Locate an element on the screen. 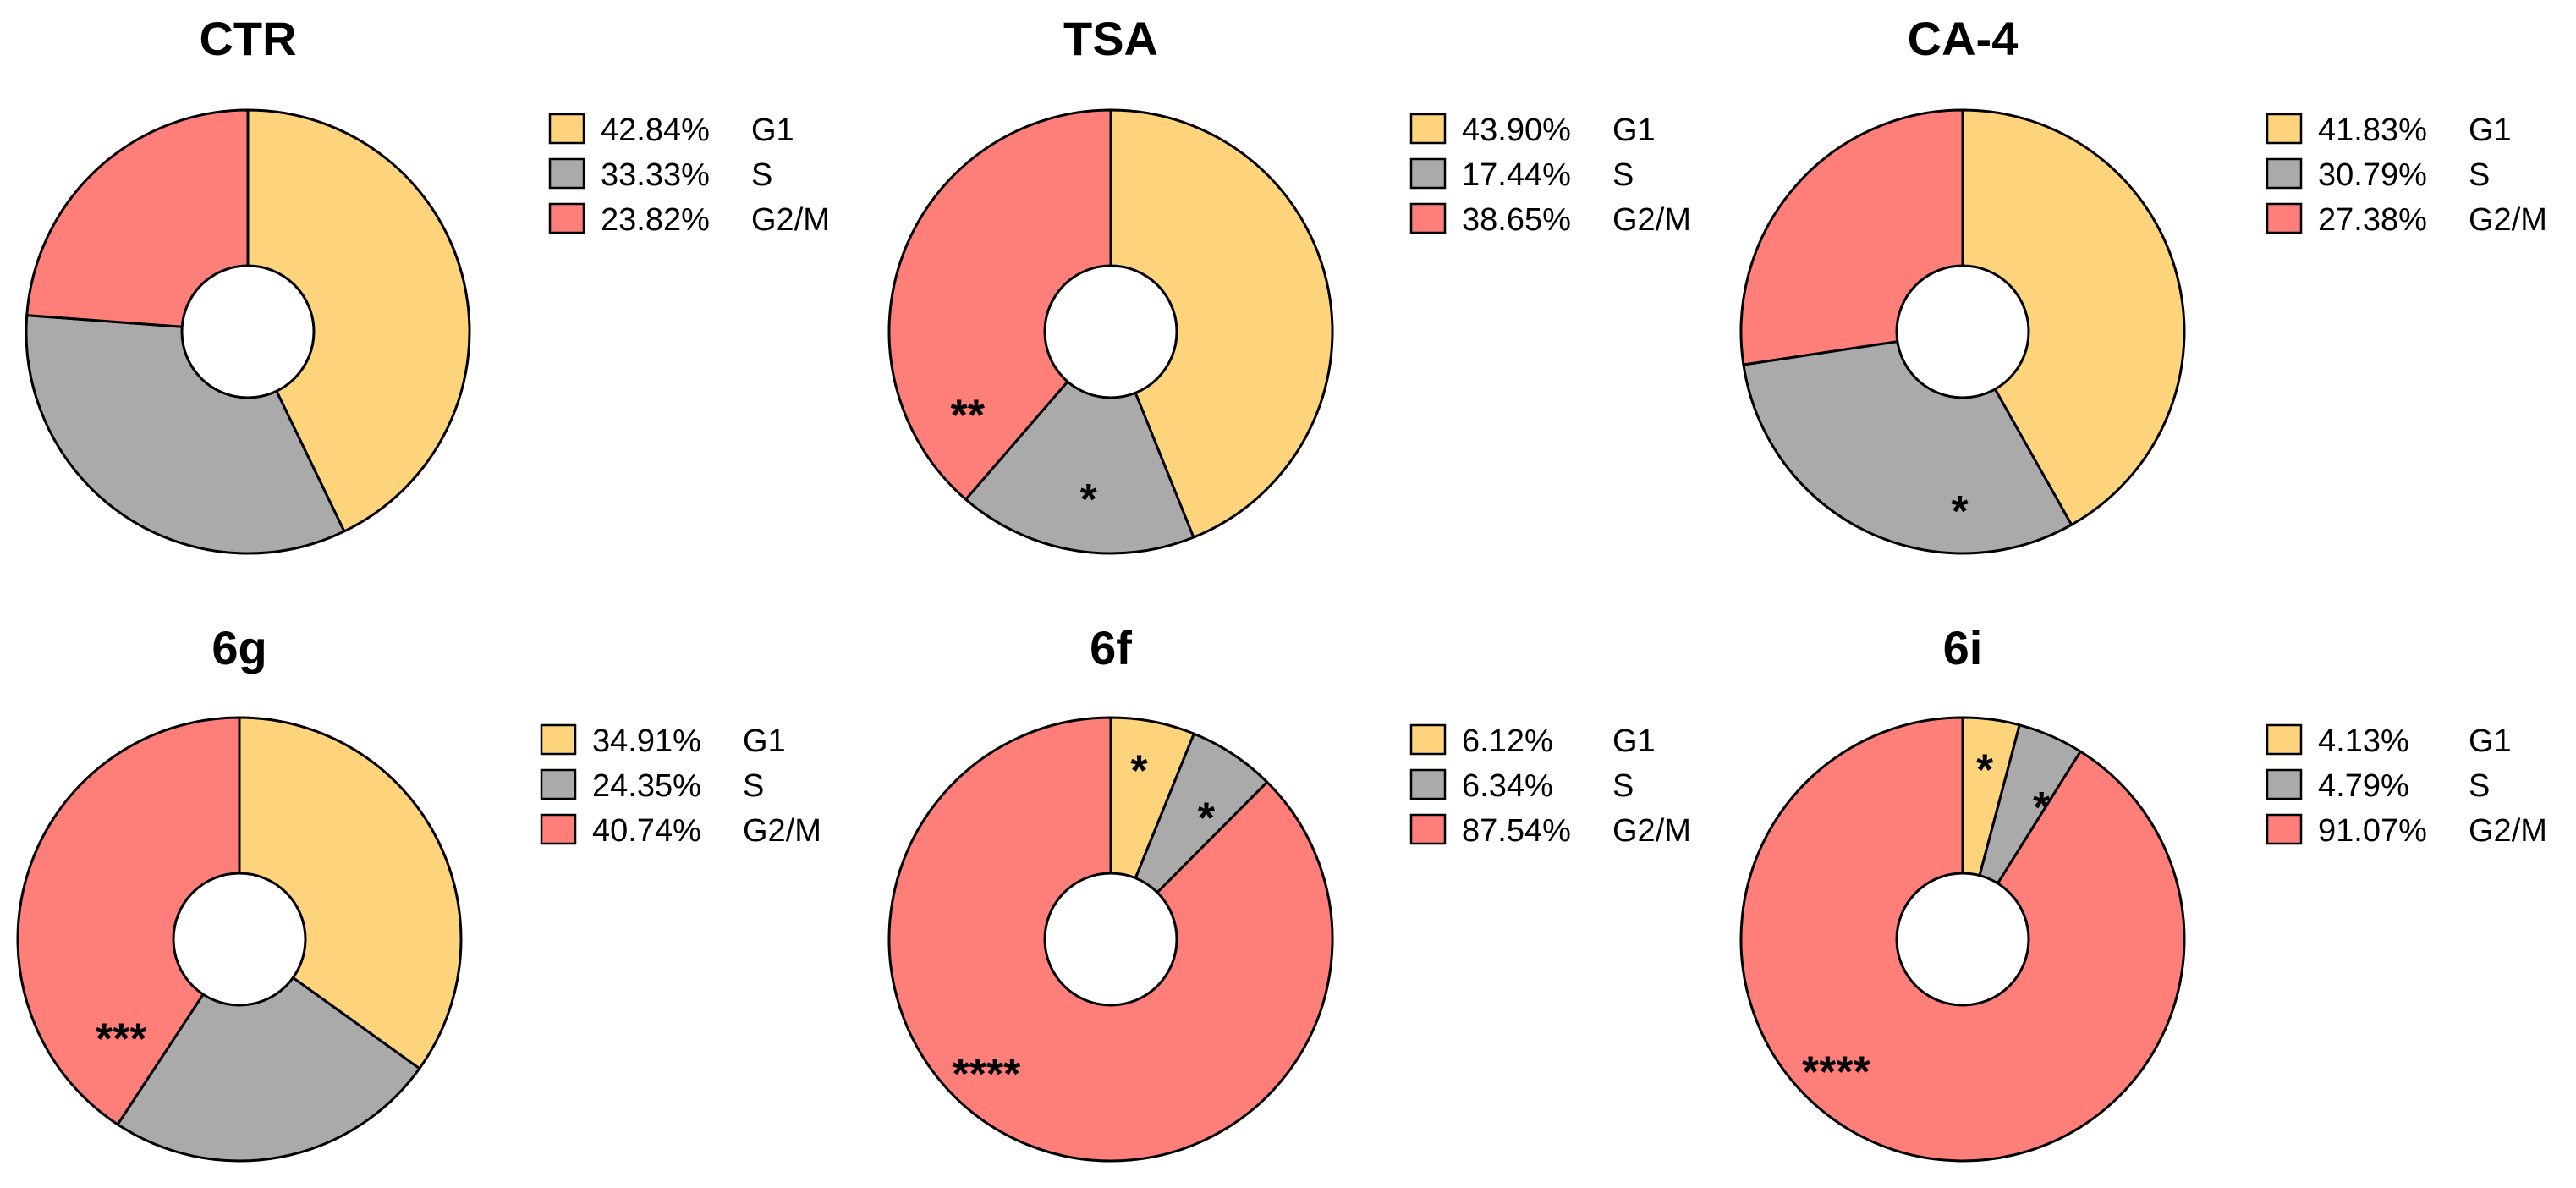 The height and width of the screenshot is (1188, 2576). donut-panel-ctr: CTR 42.84% G1 33.33% S 23.82% G2/M is located at coordinates (427, 283).